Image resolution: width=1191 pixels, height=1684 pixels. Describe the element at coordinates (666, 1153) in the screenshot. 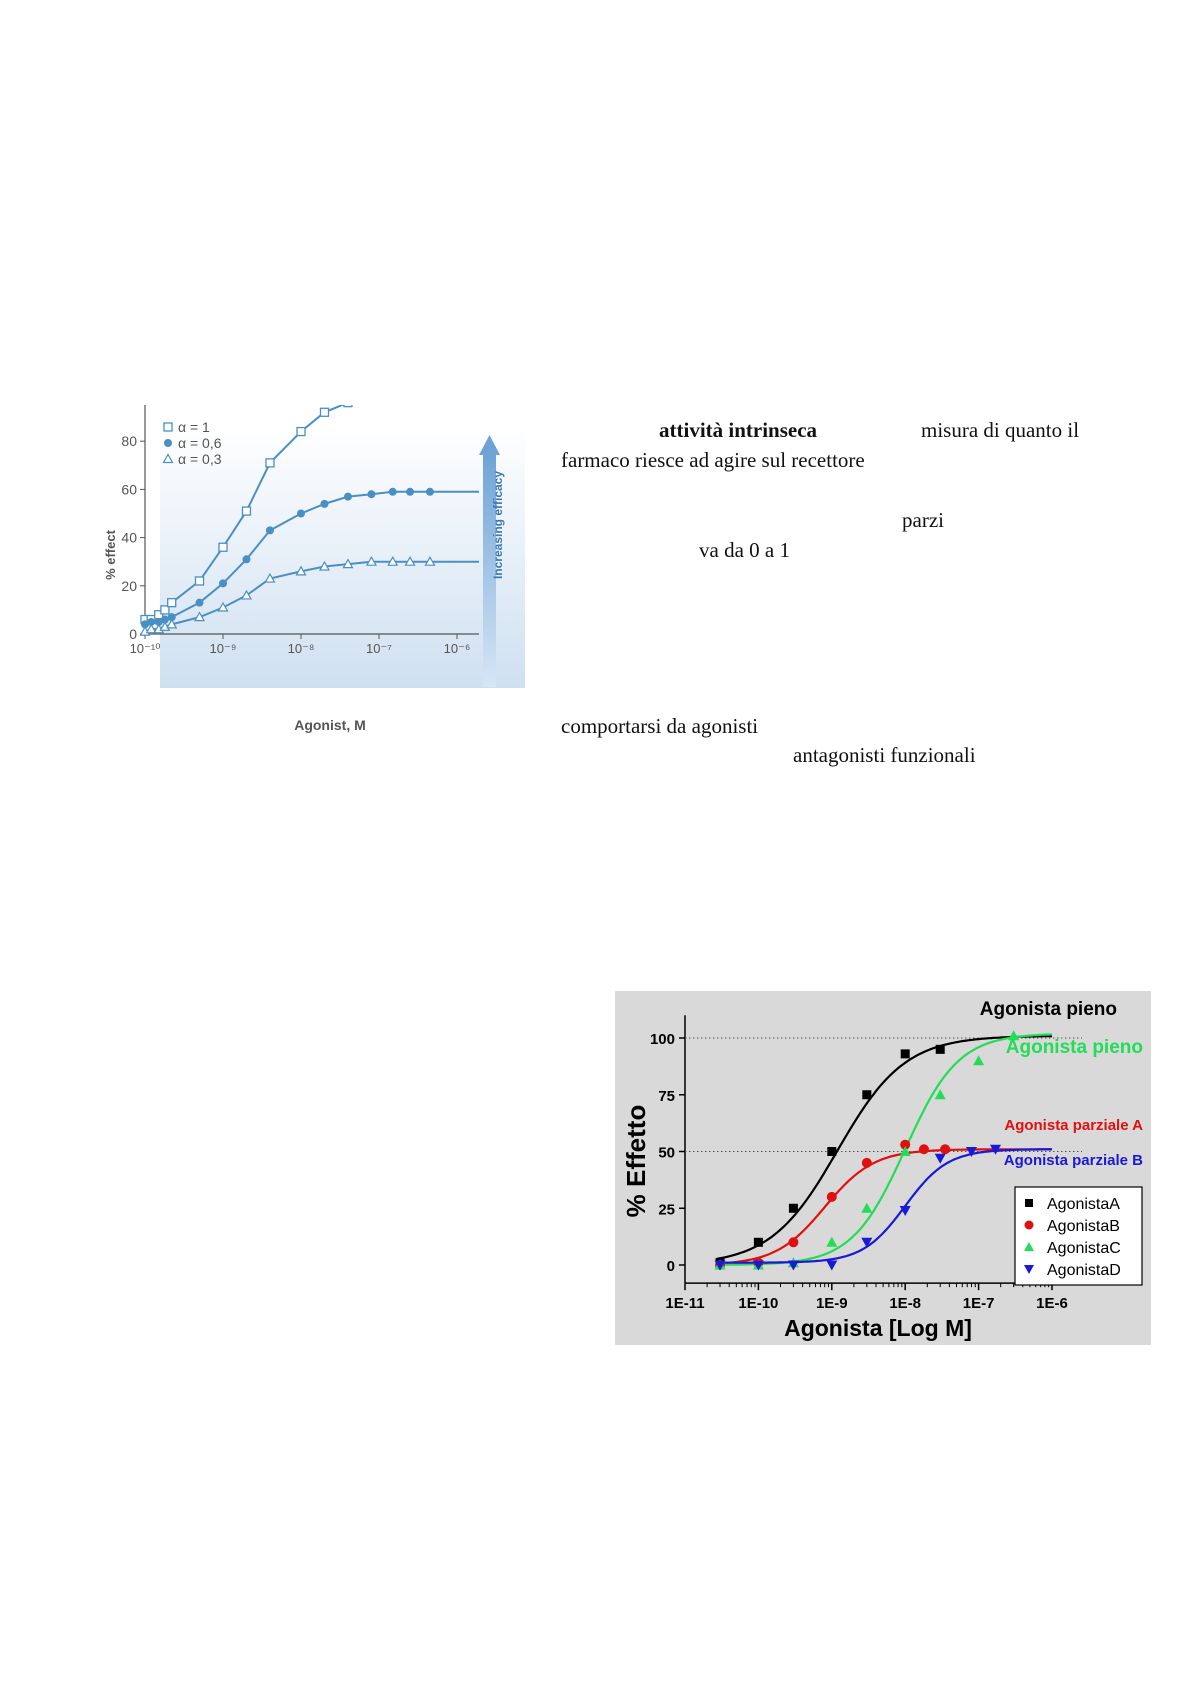

I see `y-tick-label: 50` at that location.